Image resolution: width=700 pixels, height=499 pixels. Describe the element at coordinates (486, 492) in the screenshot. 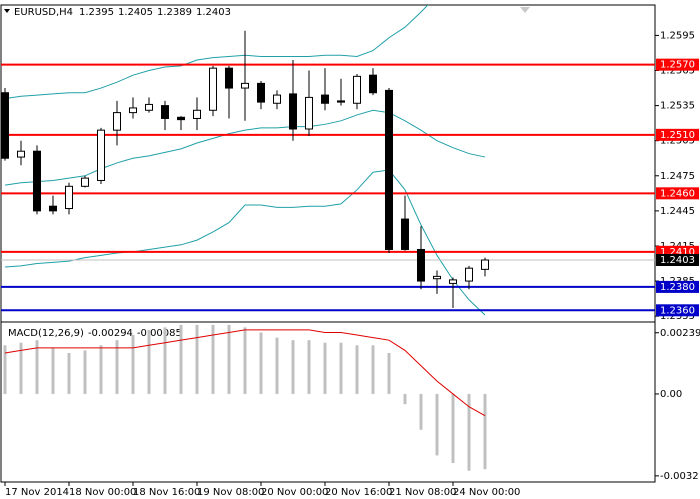

I see `x-tick-label: 24 Nov 00:00` at that location.